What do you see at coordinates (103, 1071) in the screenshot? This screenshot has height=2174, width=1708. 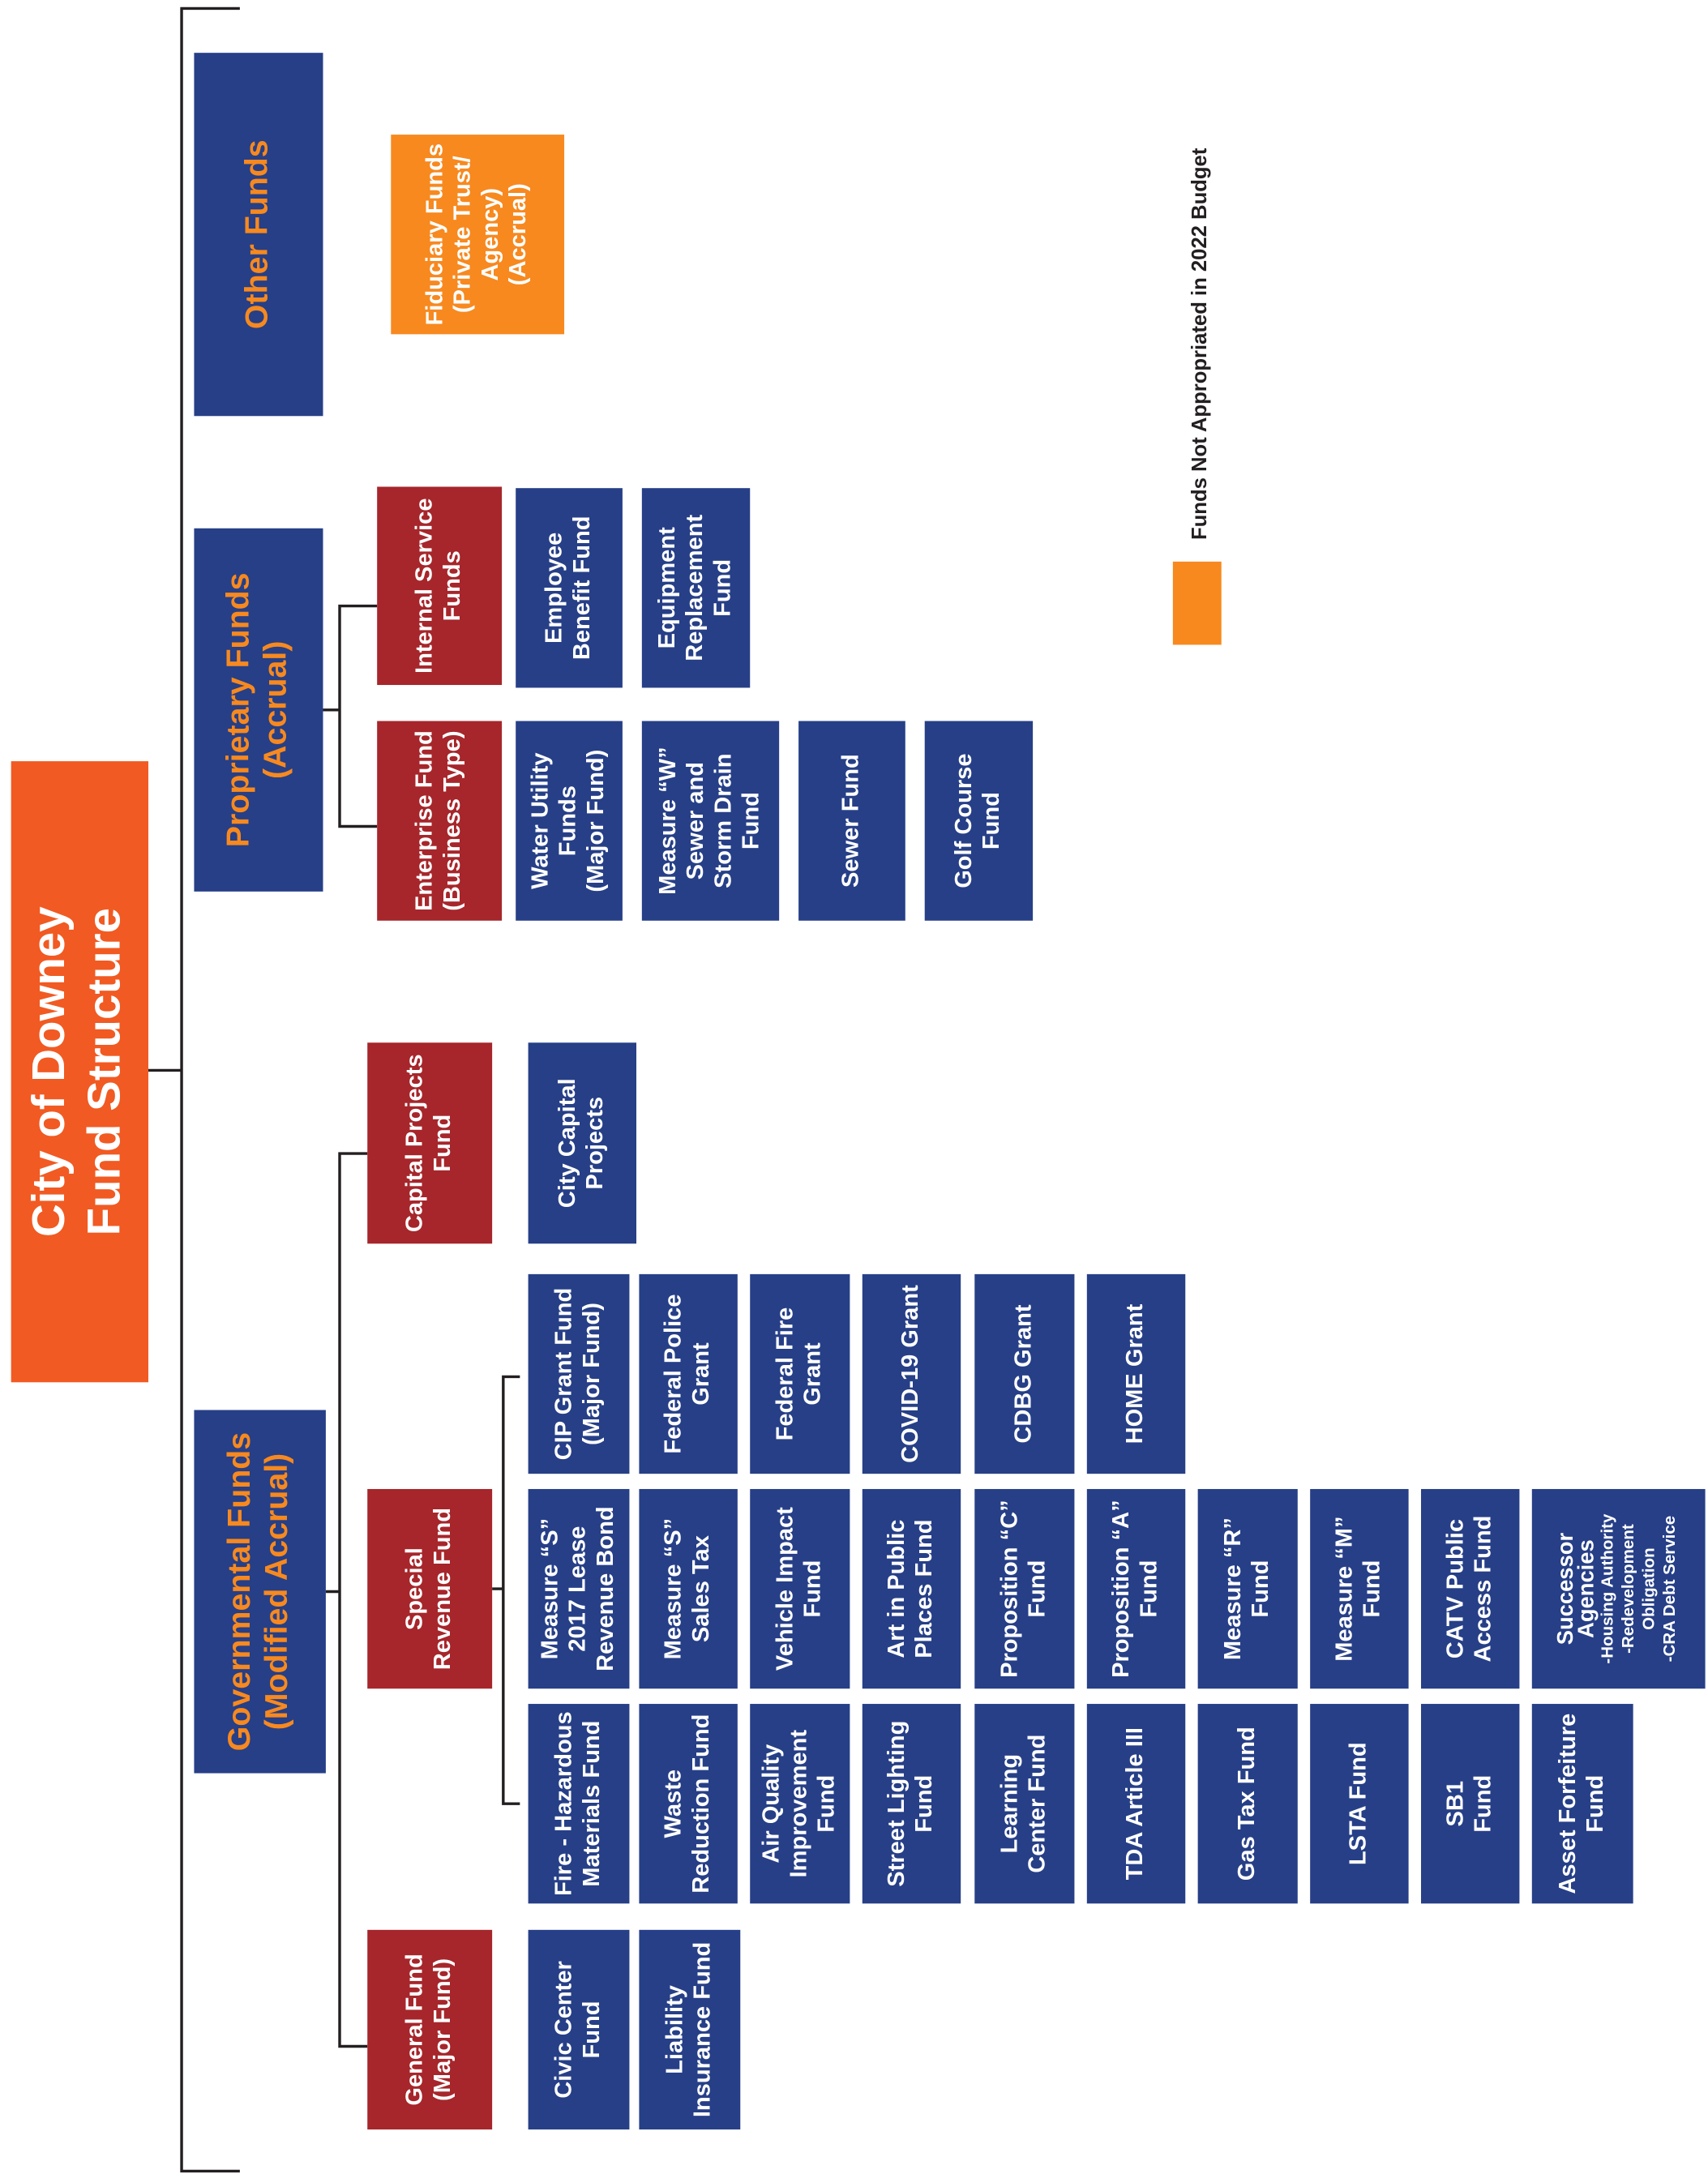 I see `box-label: Fund Structure` at bounding box center [103, 1071].